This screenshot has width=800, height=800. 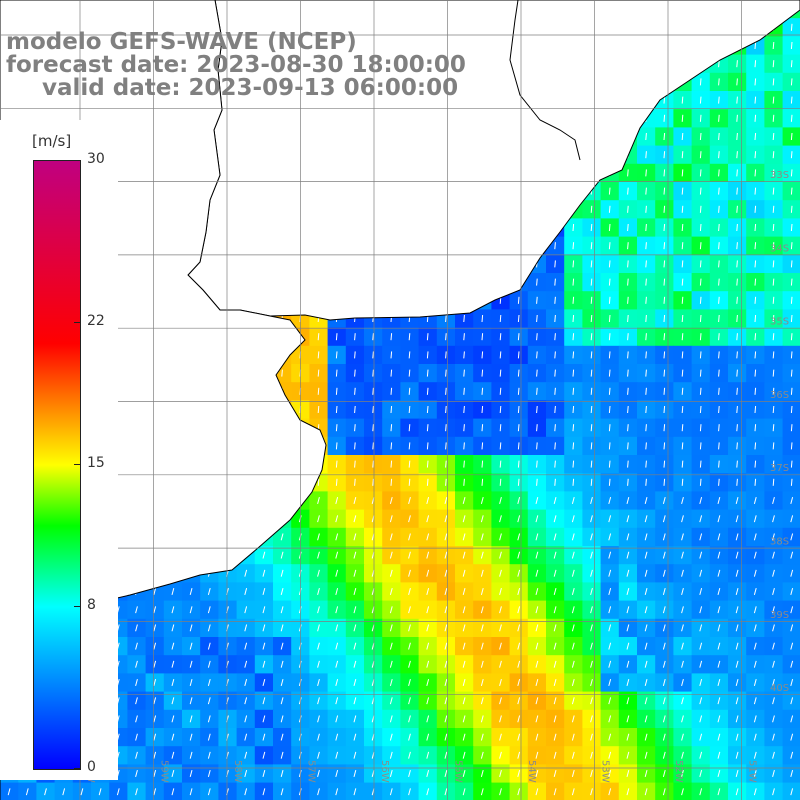 I want to click on latitude-label: 35S, so click(x=779, y=322).